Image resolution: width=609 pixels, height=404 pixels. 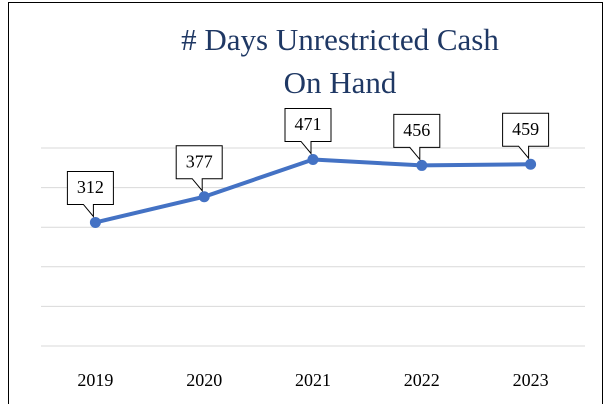 What do you see at coordinates (525, 129) in the screenshot?
I see `data-label: 459` at bounding box center [525, 129].